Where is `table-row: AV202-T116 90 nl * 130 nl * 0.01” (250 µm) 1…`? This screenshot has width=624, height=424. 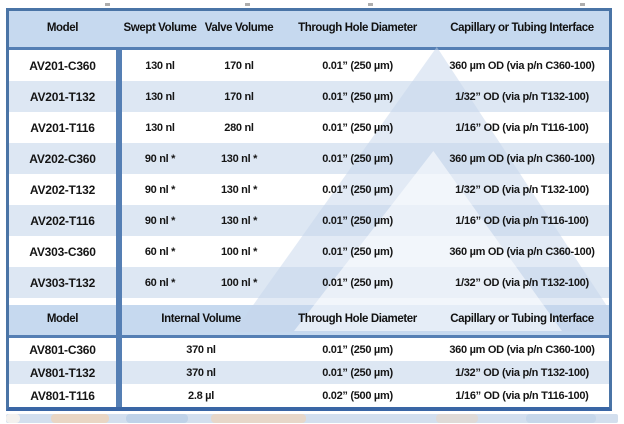
table-row: AV202-T116 90 nl * 130 nl * 0.01” (250 µm) 1… is located at coordinates (309, 220).